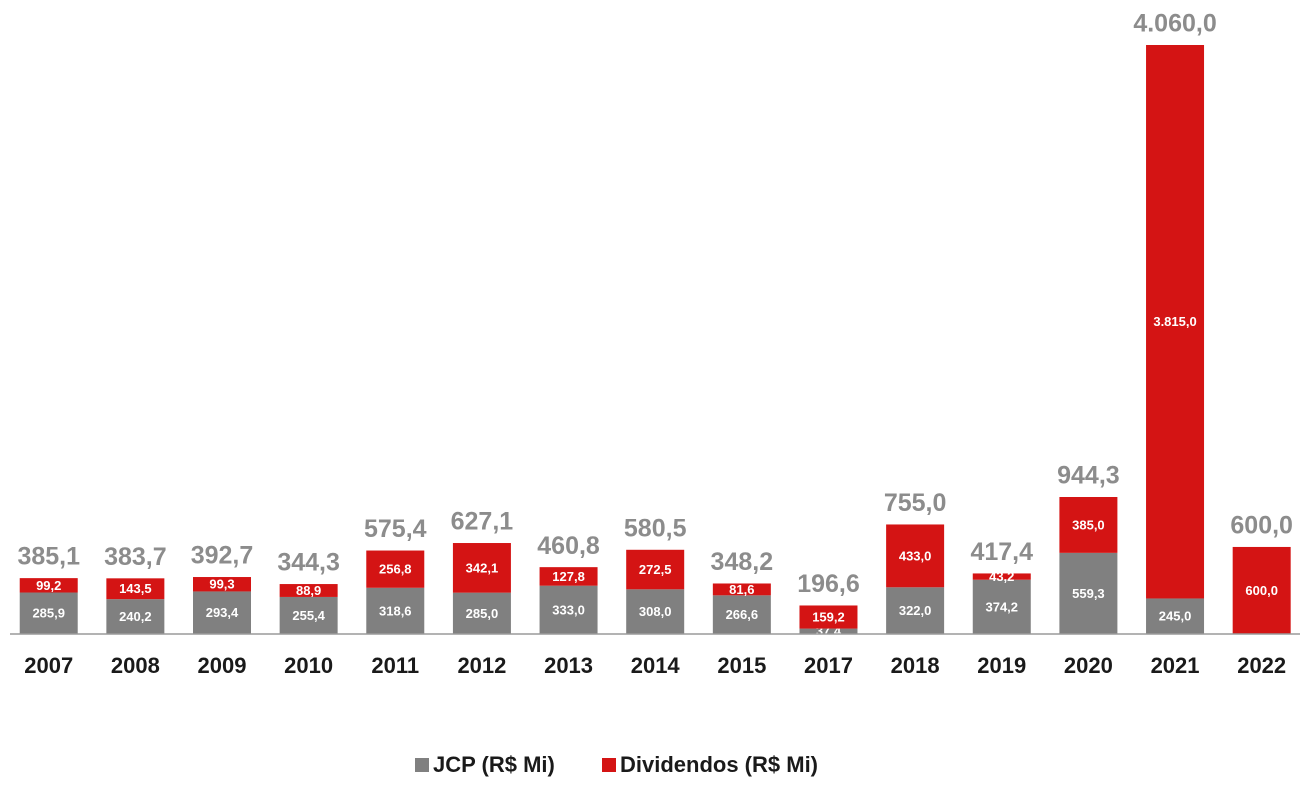  Describe the element at coordinates (915, 665) in the screenshot. I see `x-tick-label: 2018` at that location.